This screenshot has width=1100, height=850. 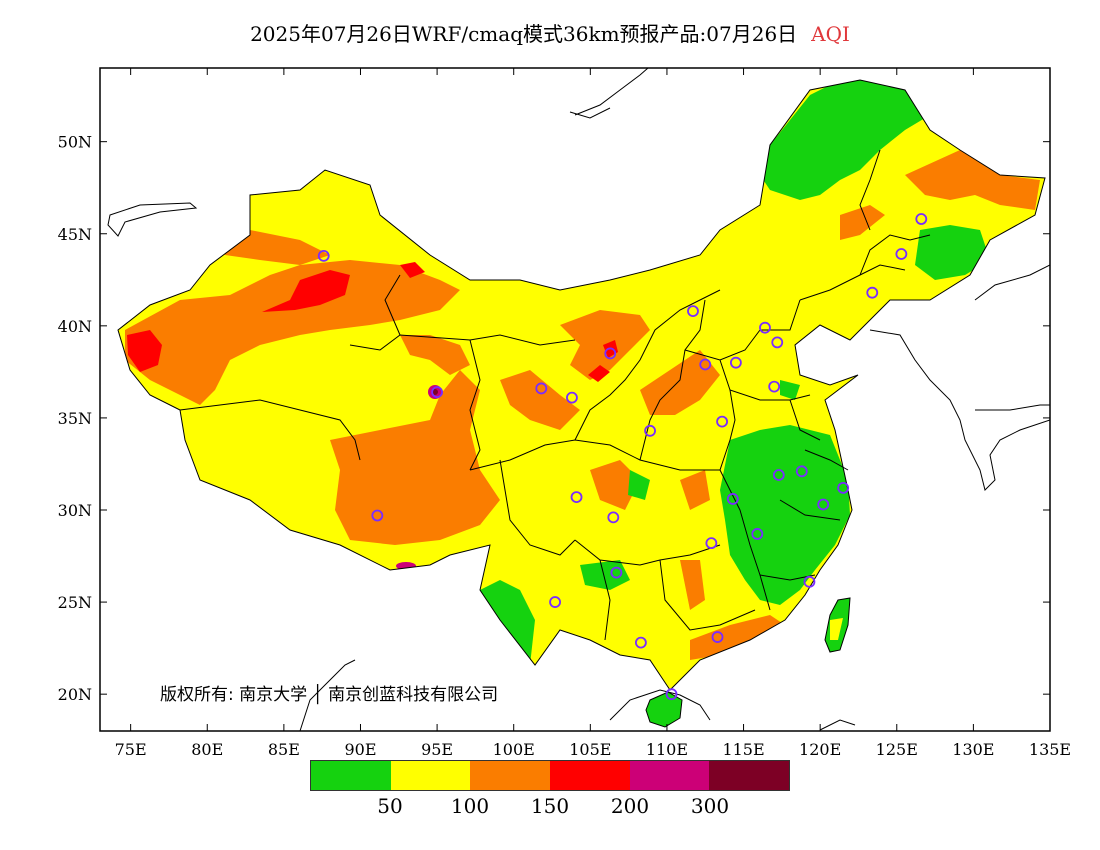 I want to click on latitude-labels: 50N 45N 40N 35N 30N 25N 20N, so click(x=75, y=419).